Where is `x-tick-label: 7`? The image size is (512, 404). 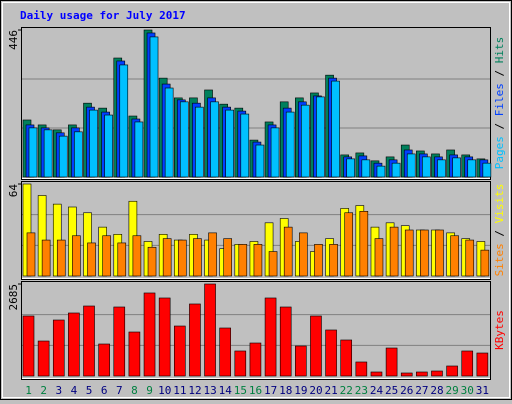 x-tick-label: 7 is located at coordinates (119, 390).